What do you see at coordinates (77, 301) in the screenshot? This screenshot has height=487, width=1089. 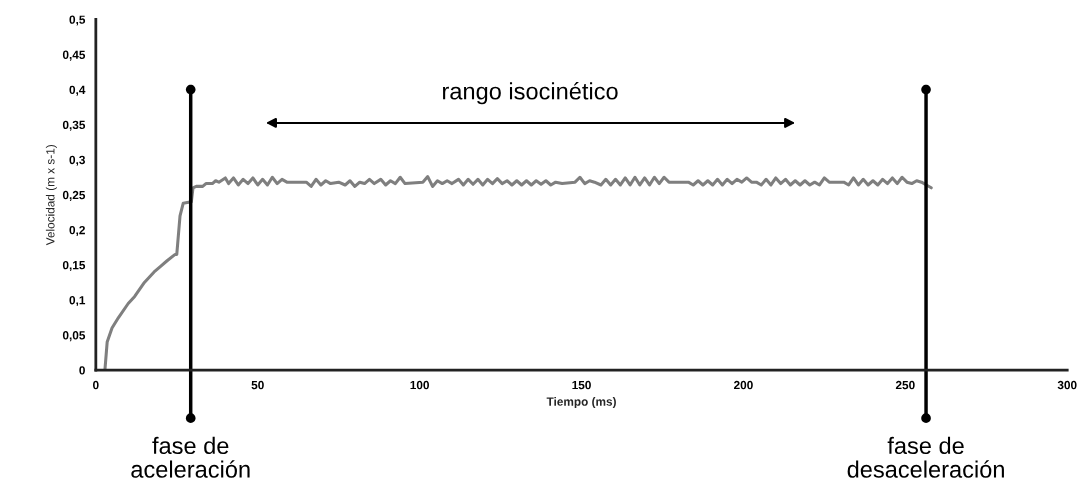 I see `y-tick-label: 0,1` at bounding box center [77, 301].